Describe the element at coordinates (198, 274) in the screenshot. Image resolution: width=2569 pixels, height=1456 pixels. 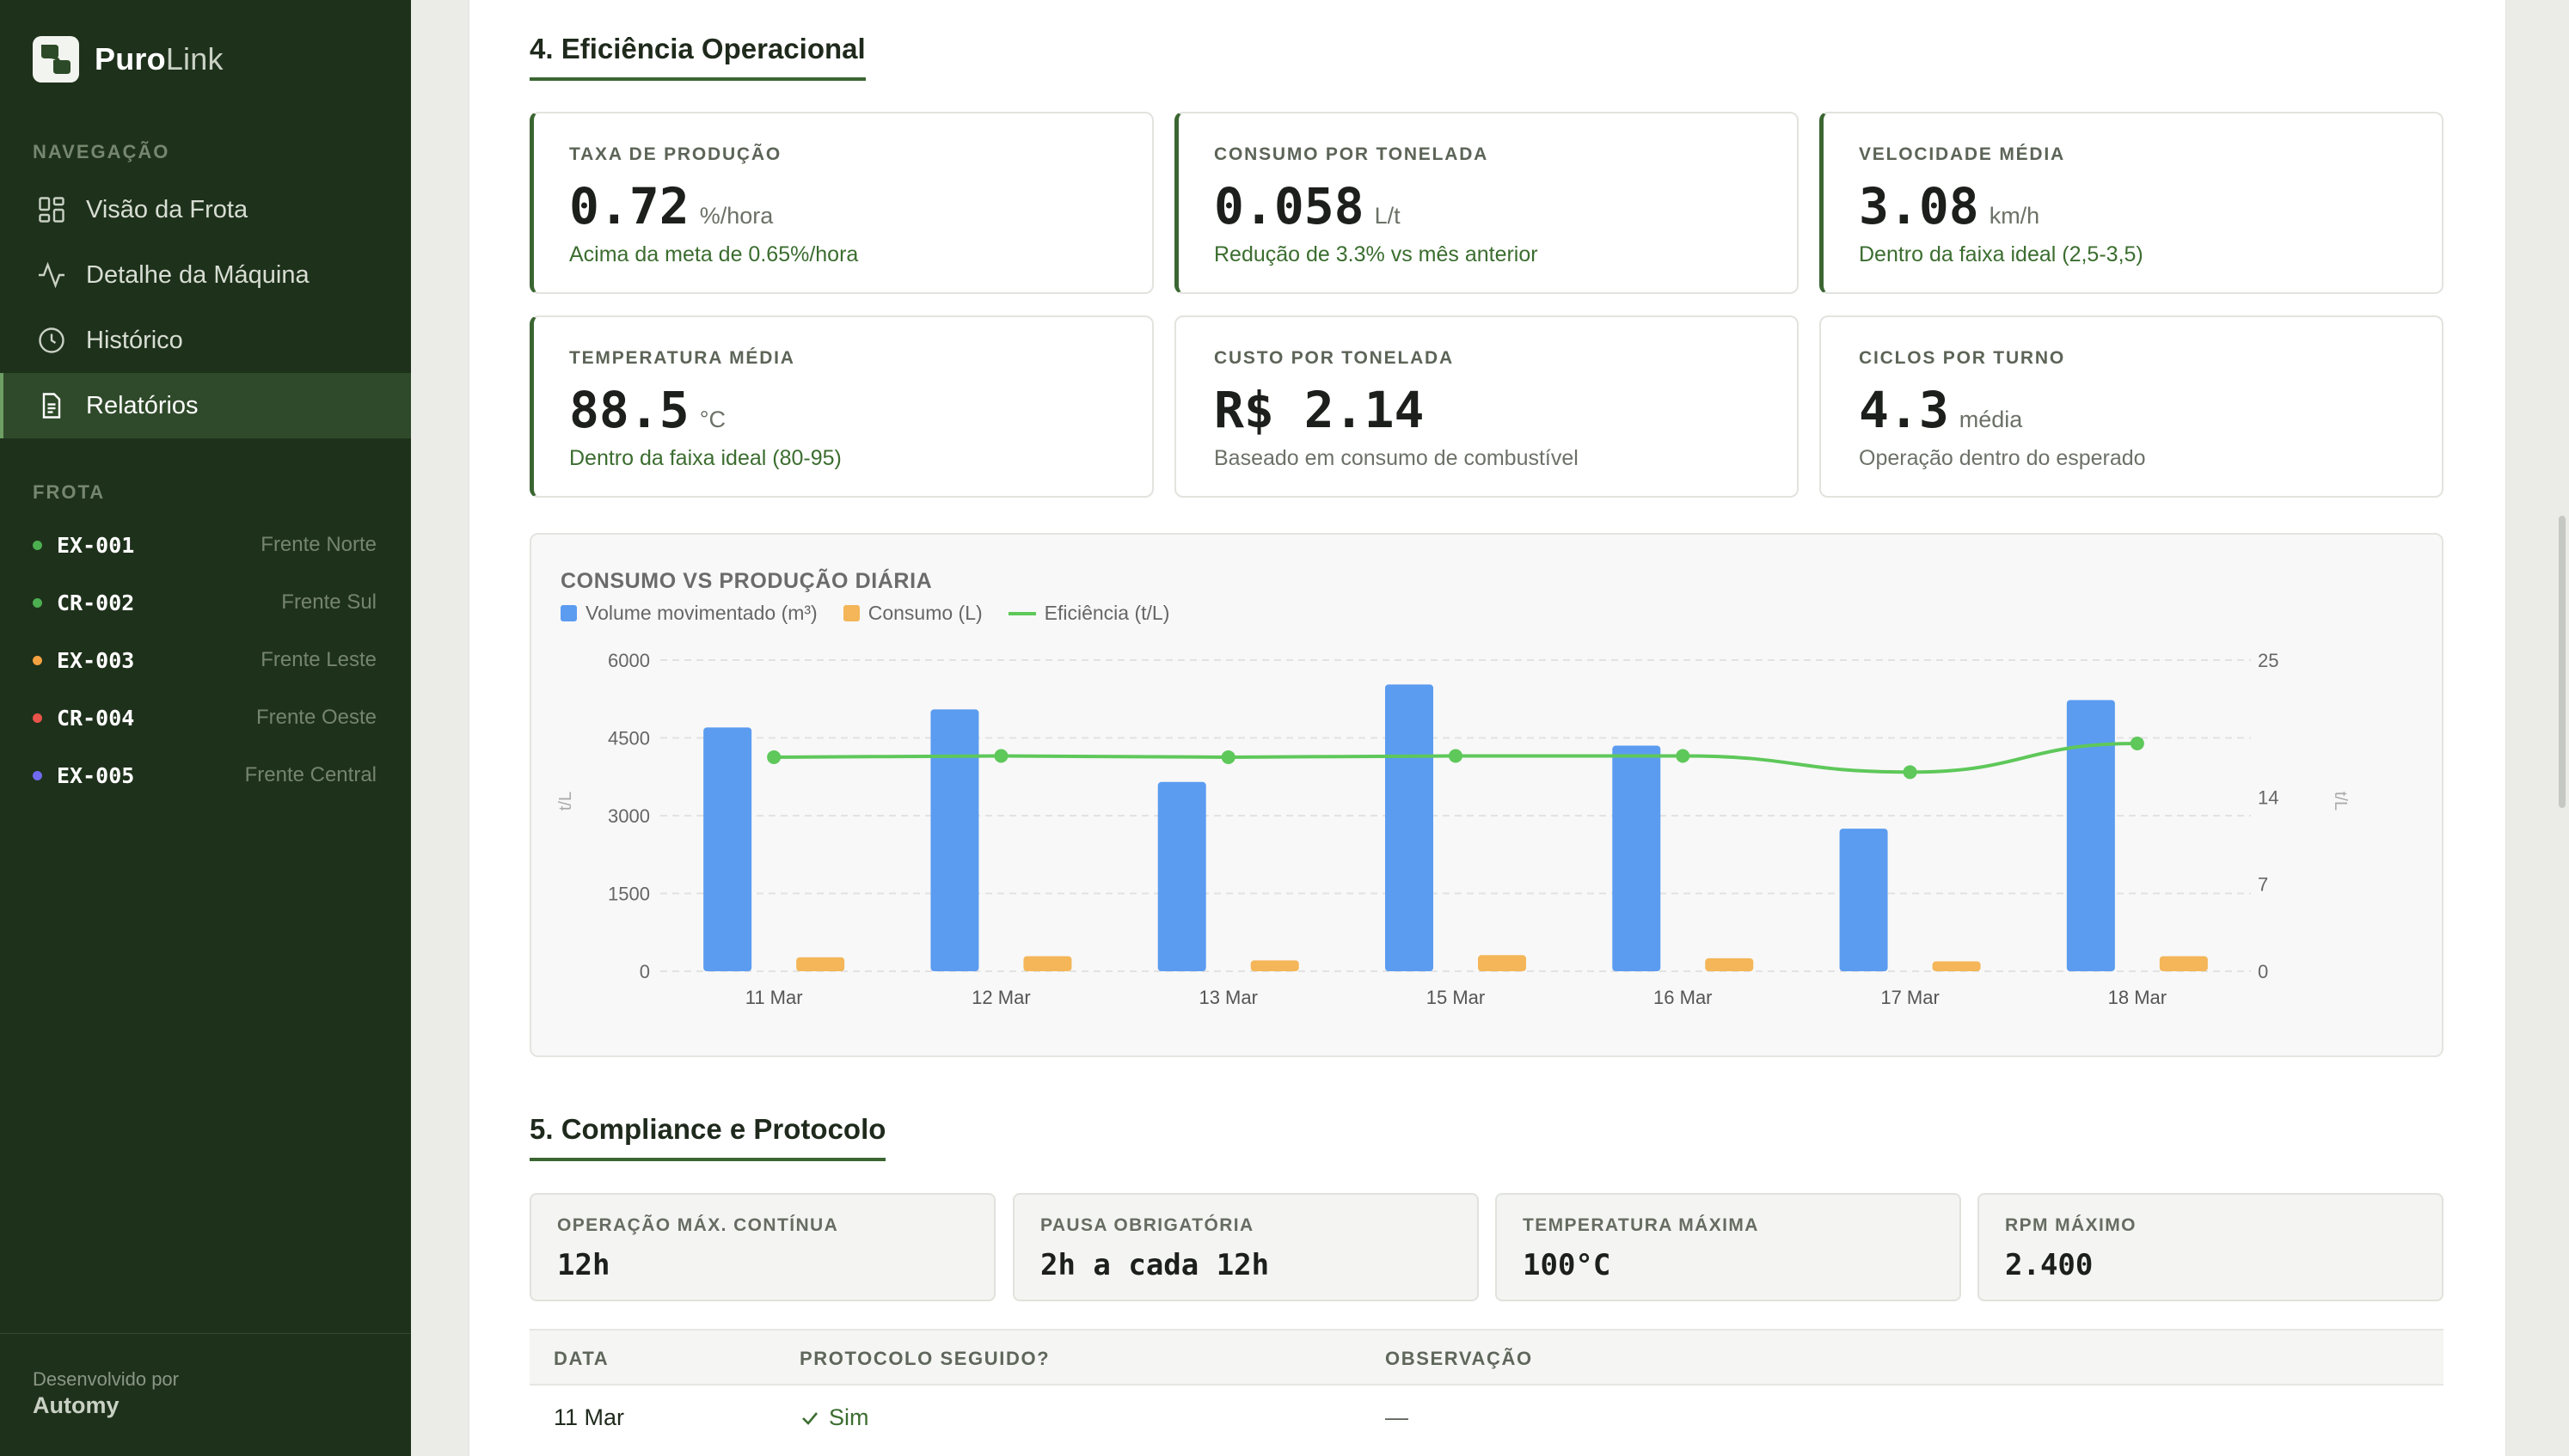
I see `sidebar-item-label: Detalhe da Máquina` at that location.